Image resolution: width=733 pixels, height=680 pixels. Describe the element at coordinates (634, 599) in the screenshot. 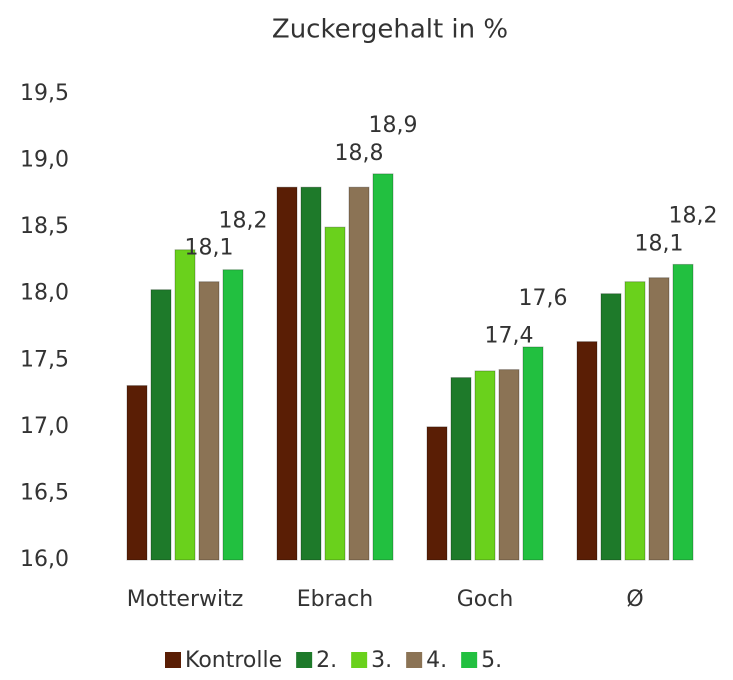

I see `x-tick-label: Ø` at that location.